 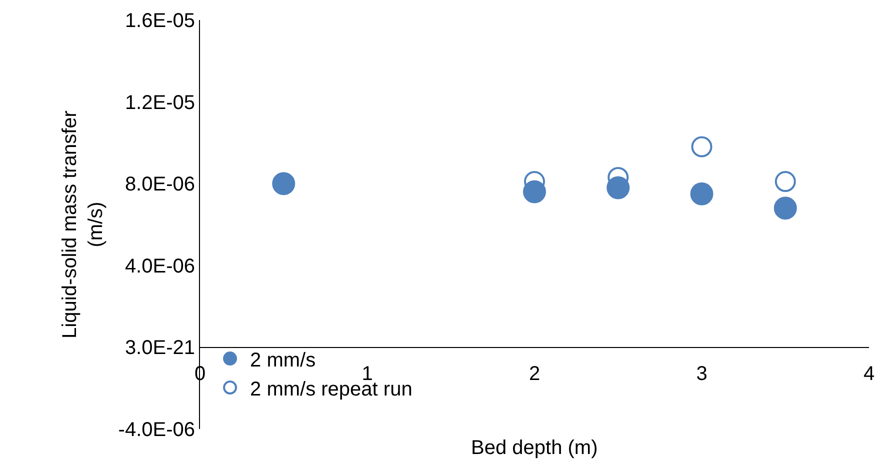 What do you see at coordinates (869, 374) in the screenshot?
I see `x-tick-label: 4` at bounding box center [869, 374].